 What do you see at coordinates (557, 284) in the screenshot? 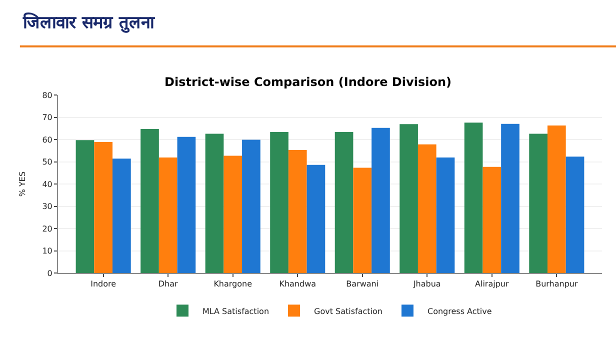
I see `x-tick-label: Burhanpur` at bounding box center [557, 284].